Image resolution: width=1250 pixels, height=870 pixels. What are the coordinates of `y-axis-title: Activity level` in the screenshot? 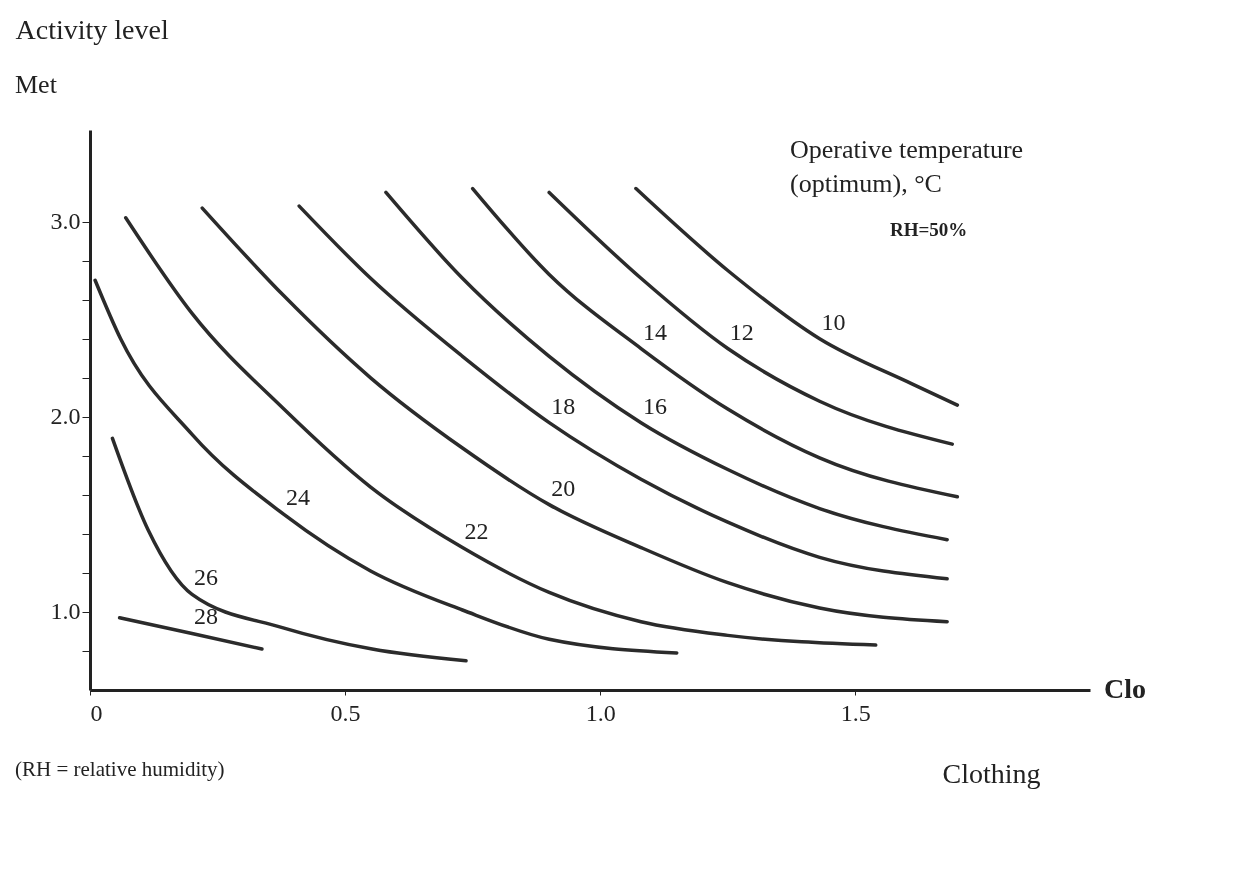 It's located at (92, 29).